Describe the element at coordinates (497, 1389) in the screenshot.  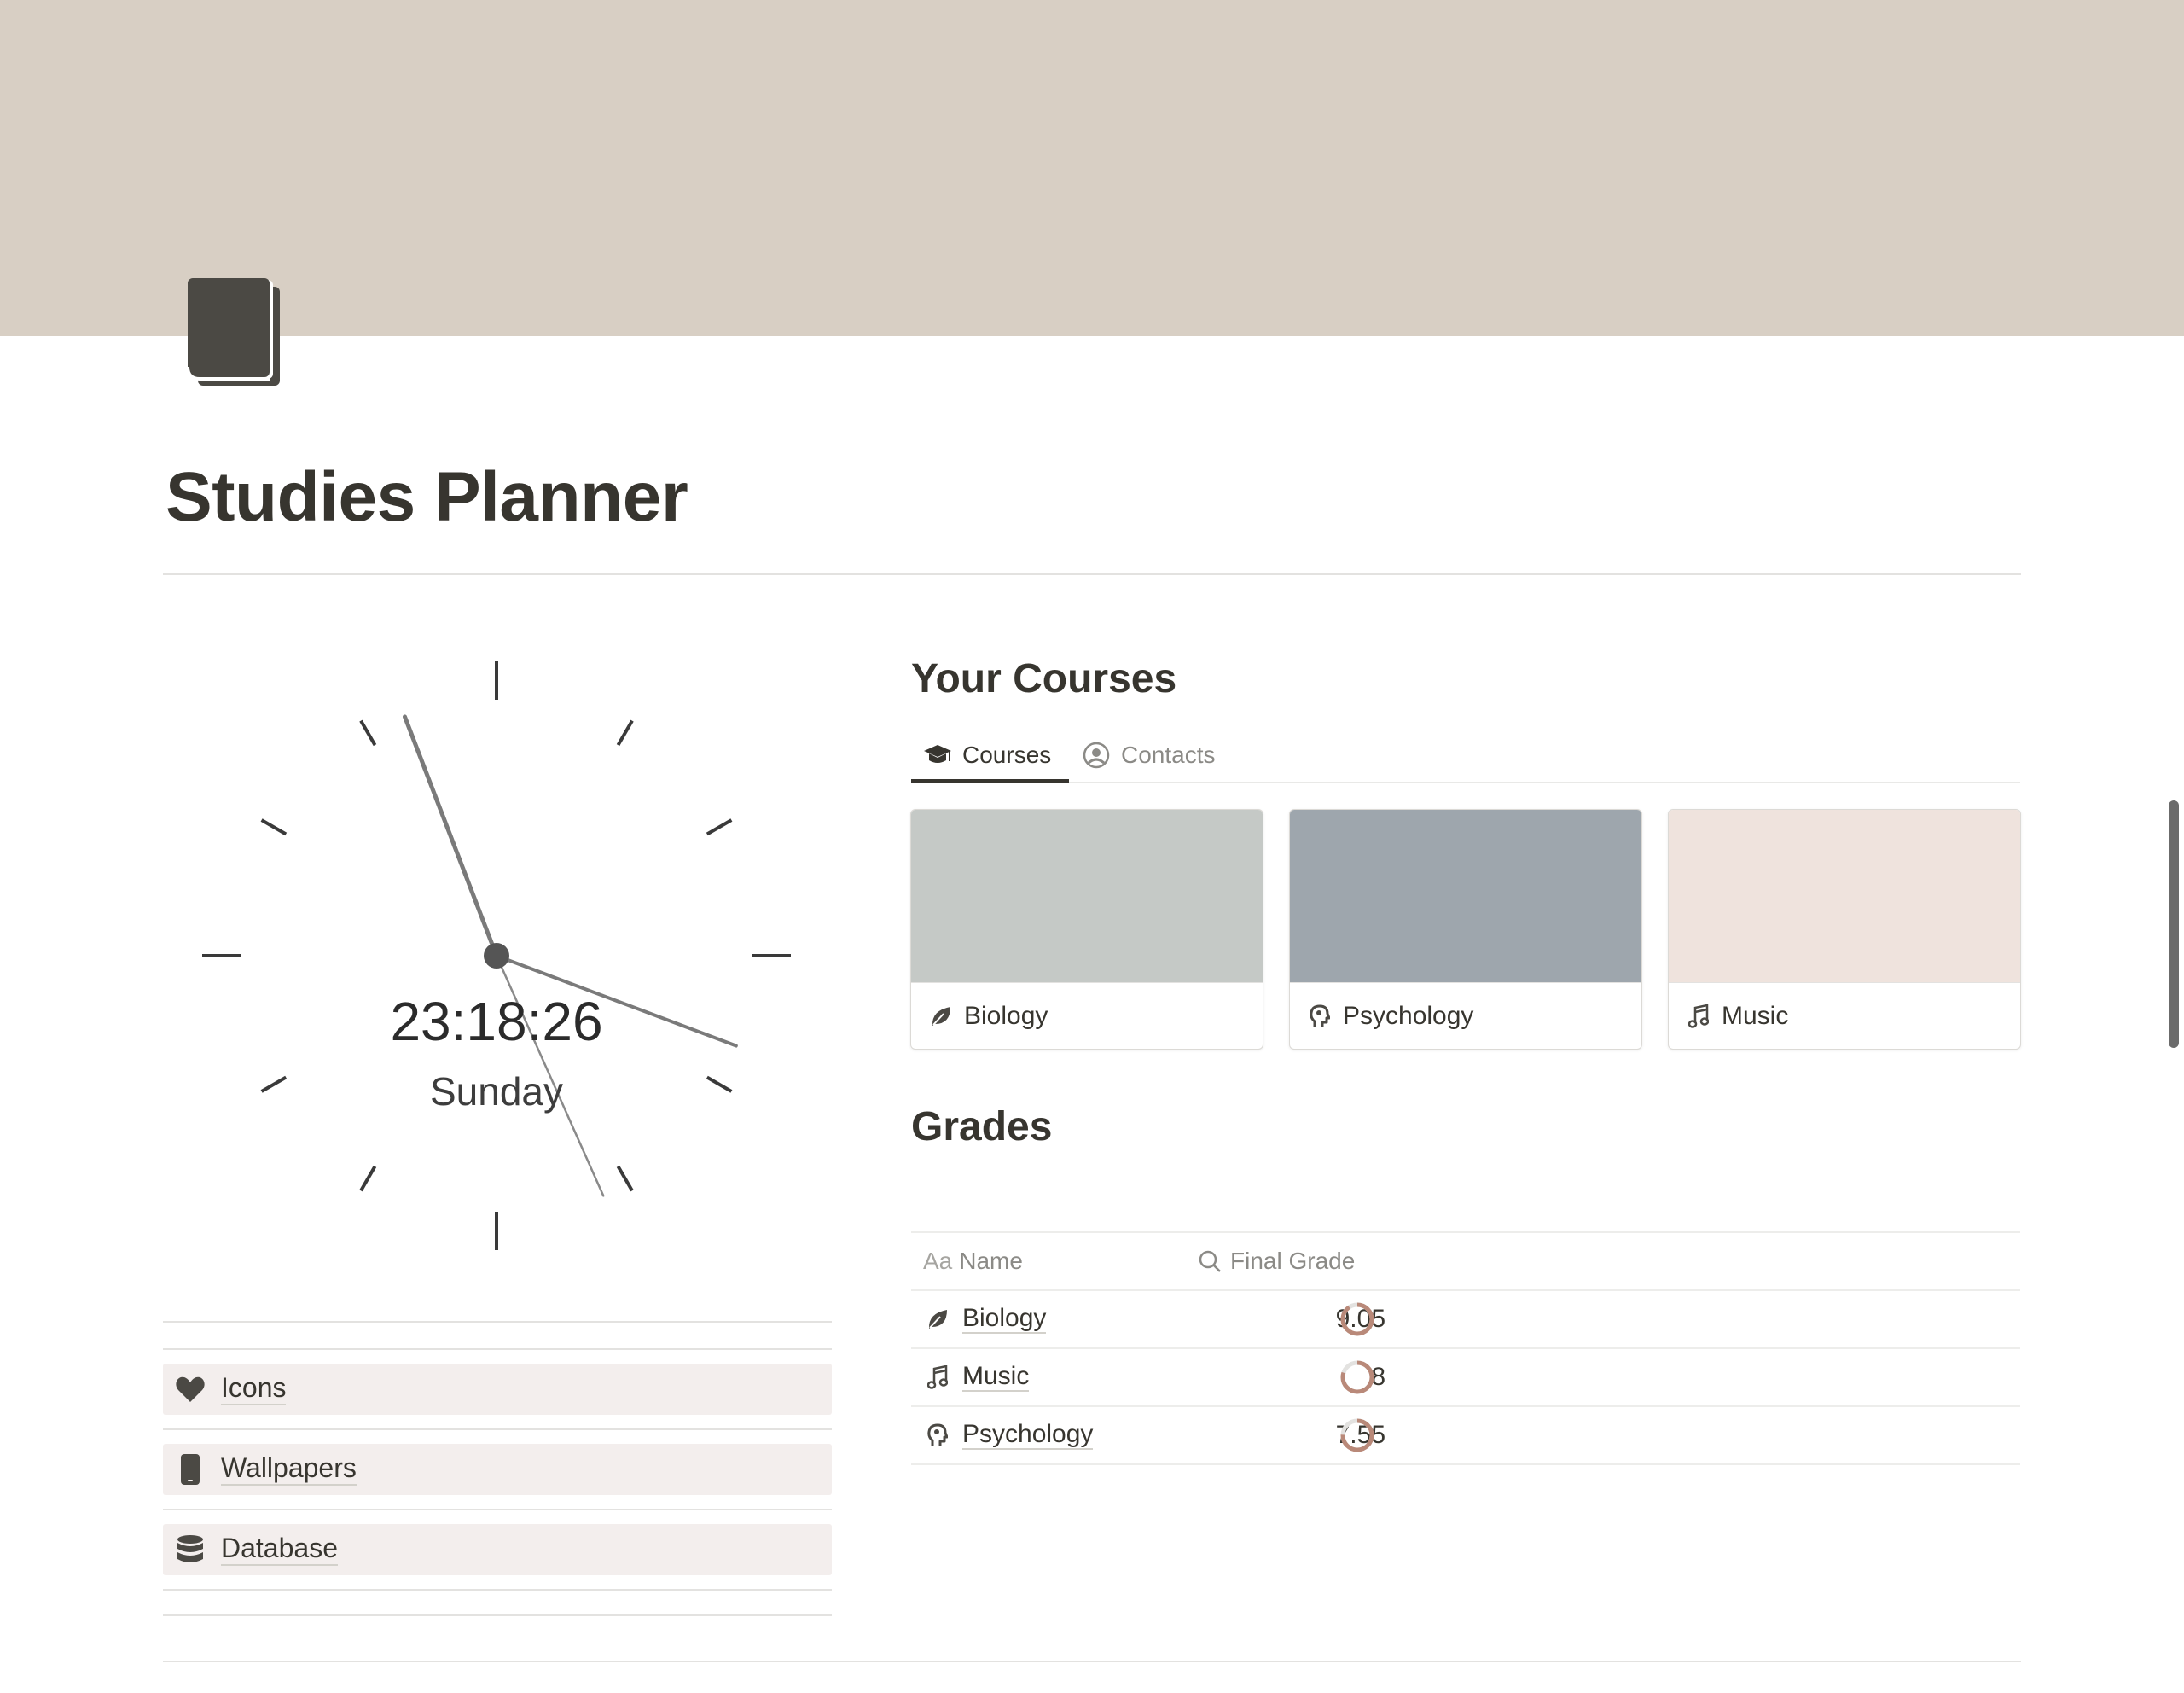
I see `link-icons: Icons` at that location.